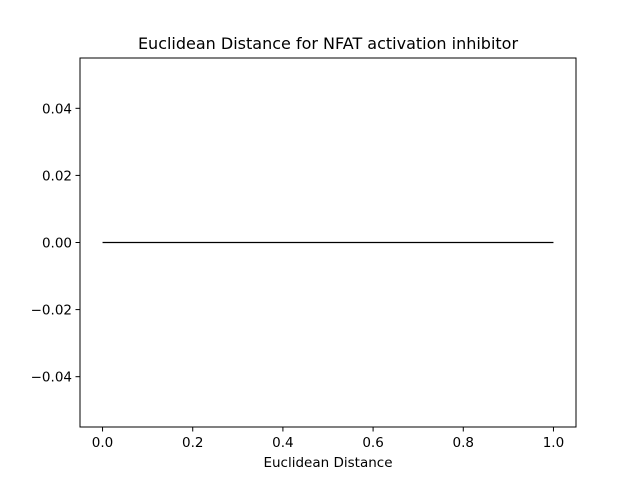  Describe the element at coordinates (463, 443) in the screenshot. I see `x-tick-label: 0.8` at that location.